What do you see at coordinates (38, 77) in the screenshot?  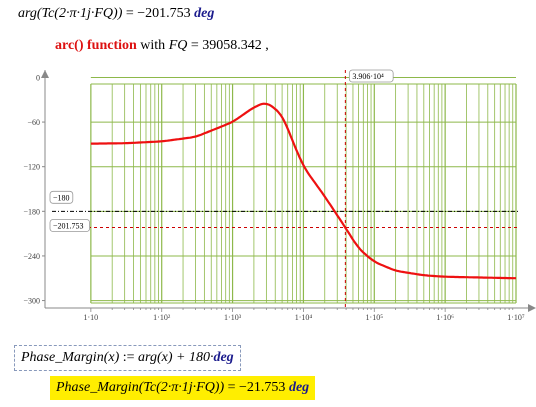 I see `y-tick-label: 0` at bounding box center [38, 77].